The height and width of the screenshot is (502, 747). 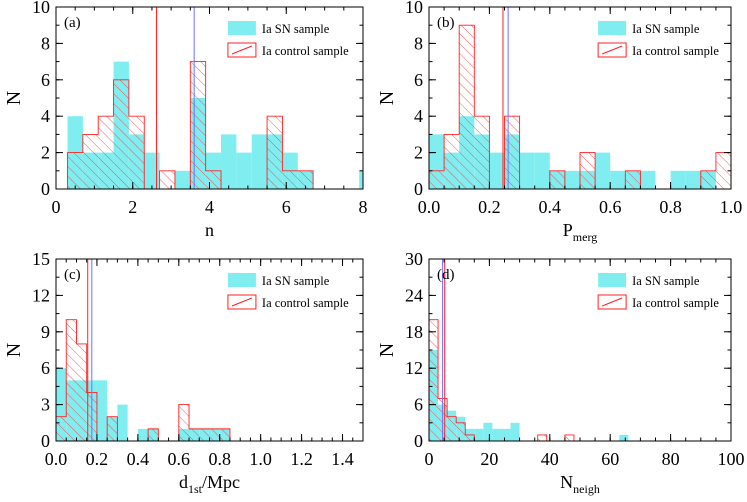 I want to click on x-tick-label: 1.4, so click(x=342, y=459).